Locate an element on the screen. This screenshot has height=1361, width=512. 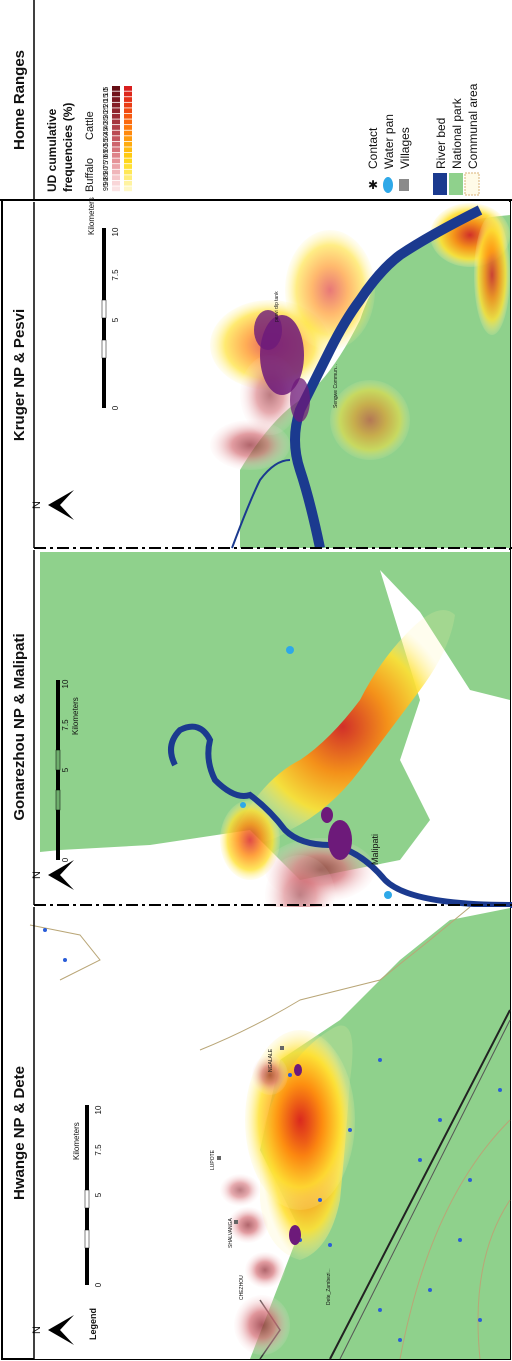
gonarezhou-scale-bar: Kilometers 0 5 7.5 10 is located at coordinates (67, 770).